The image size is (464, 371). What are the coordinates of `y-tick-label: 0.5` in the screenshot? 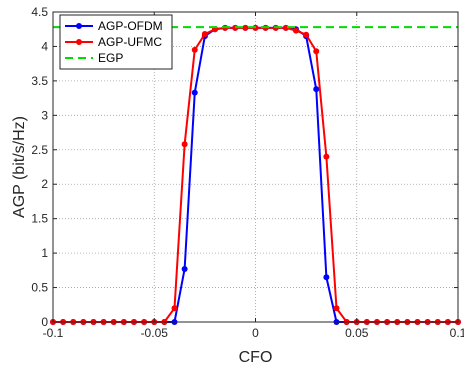 It's located at (39, 288).